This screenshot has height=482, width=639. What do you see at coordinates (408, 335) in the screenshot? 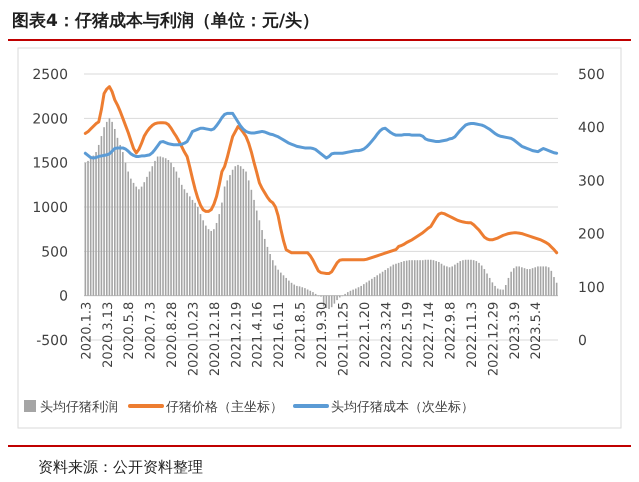
I see `x-tick-label: 2022.5.19` at bounding box center [408, 335].